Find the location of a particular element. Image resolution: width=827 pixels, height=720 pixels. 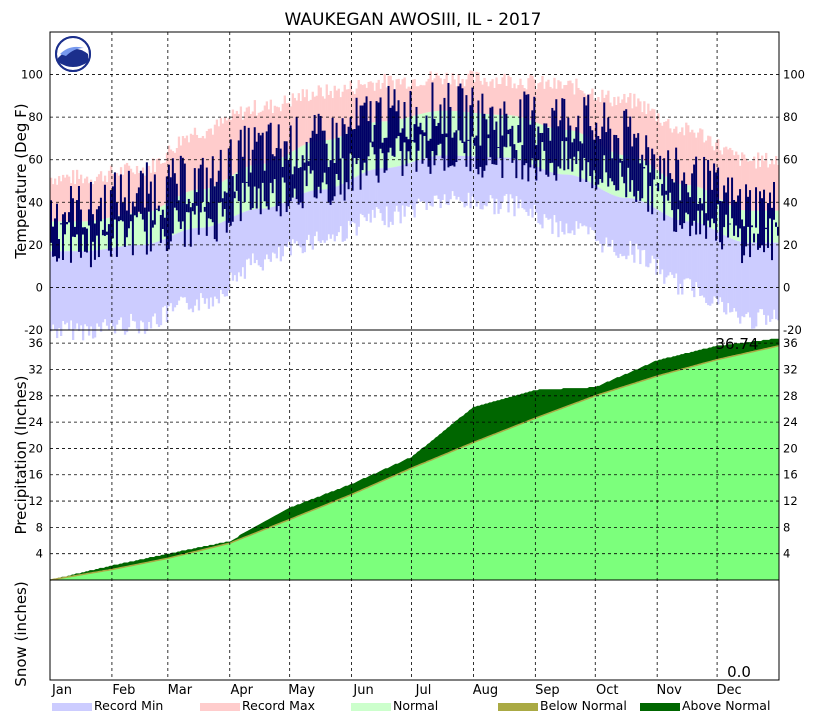

month-label: May is located at coordinates (301, 690).